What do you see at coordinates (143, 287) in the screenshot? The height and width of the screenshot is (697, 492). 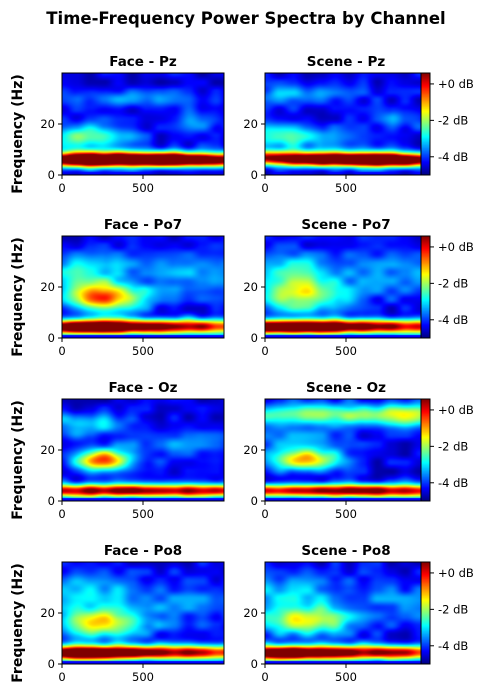 I see `heatmap-face-po7` at bounding box center [143, 287].